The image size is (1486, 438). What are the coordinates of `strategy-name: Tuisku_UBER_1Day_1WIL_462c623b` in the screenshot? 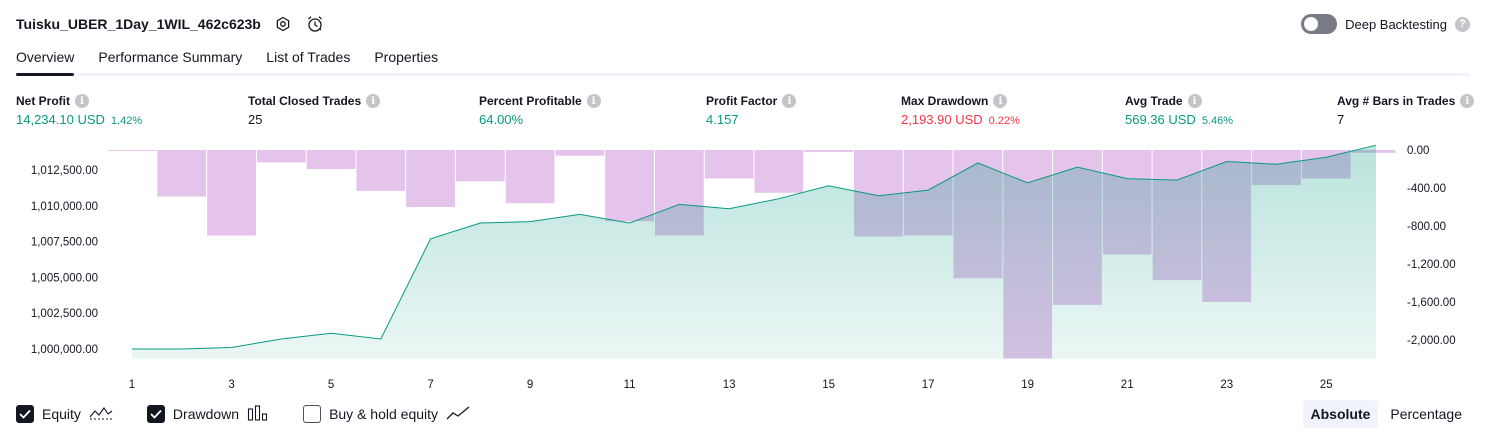 It's located at (138, 24).